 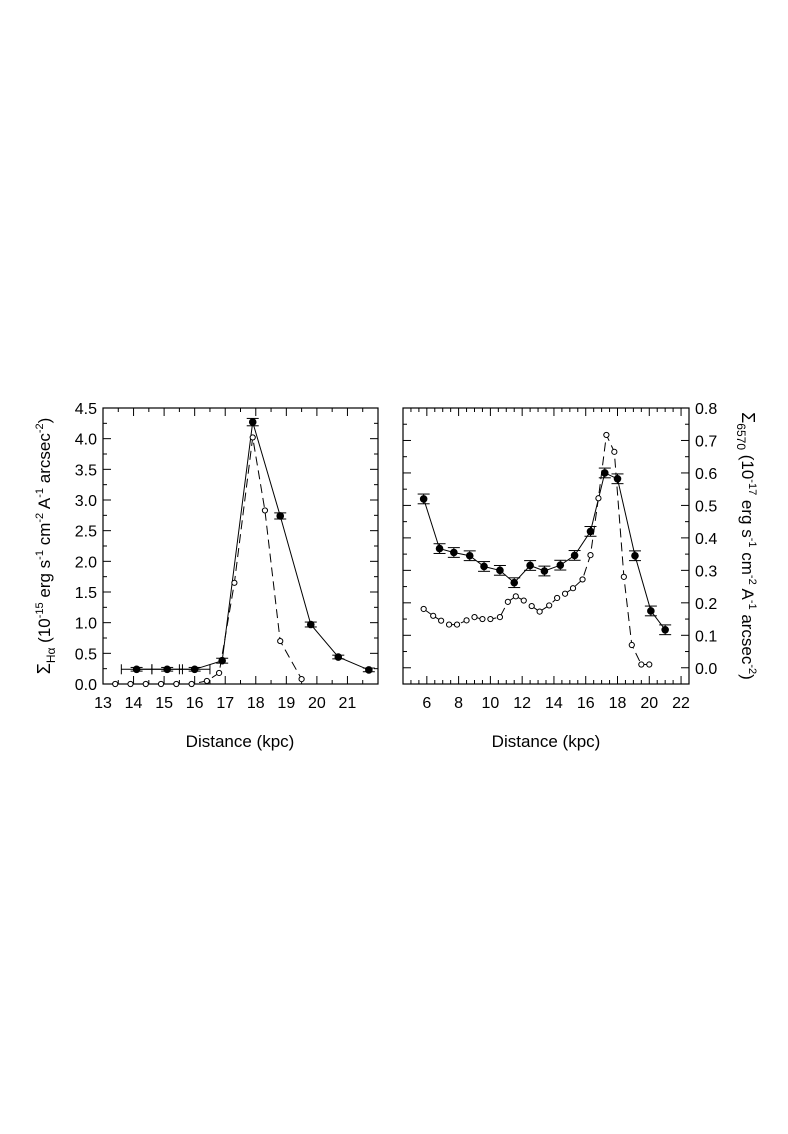 I want to click on right-series-1-line, so click(x=536, y=549).